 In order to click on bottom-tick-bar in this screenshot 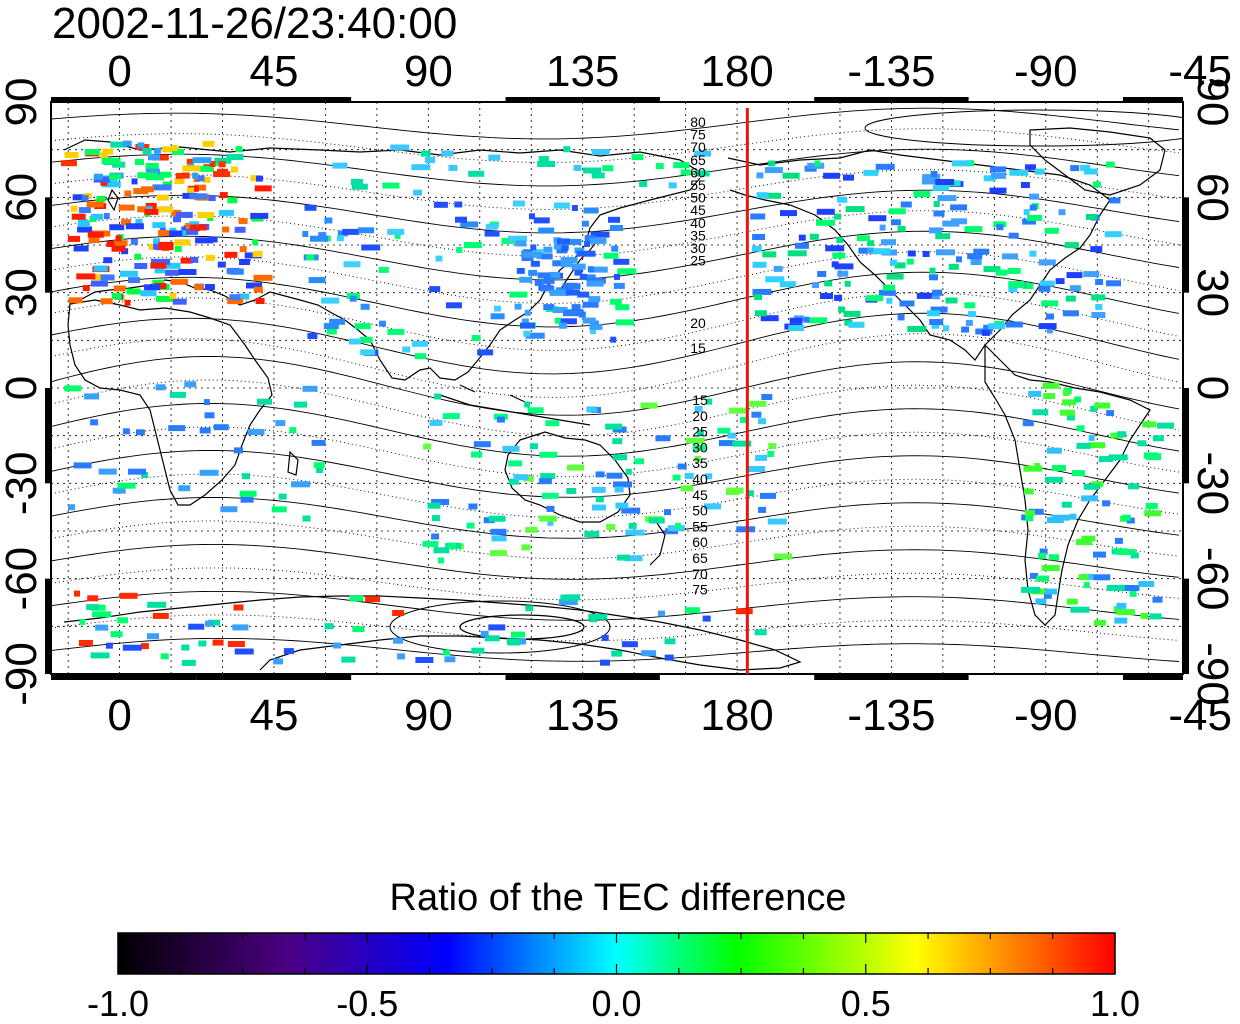, I will do `click(274, 677)`.